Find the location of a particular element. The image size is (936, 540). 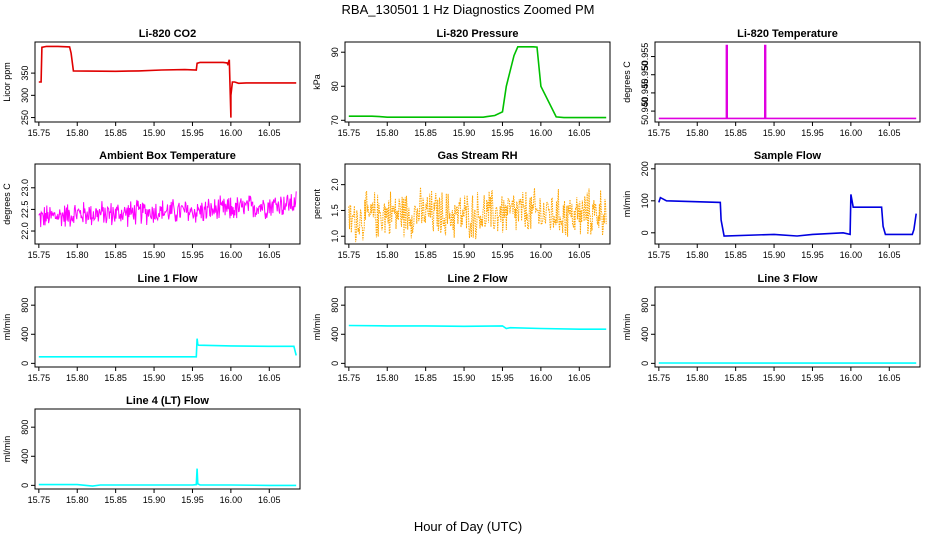

y-tick-label: 1.5 is located at coordinates (335, 210).